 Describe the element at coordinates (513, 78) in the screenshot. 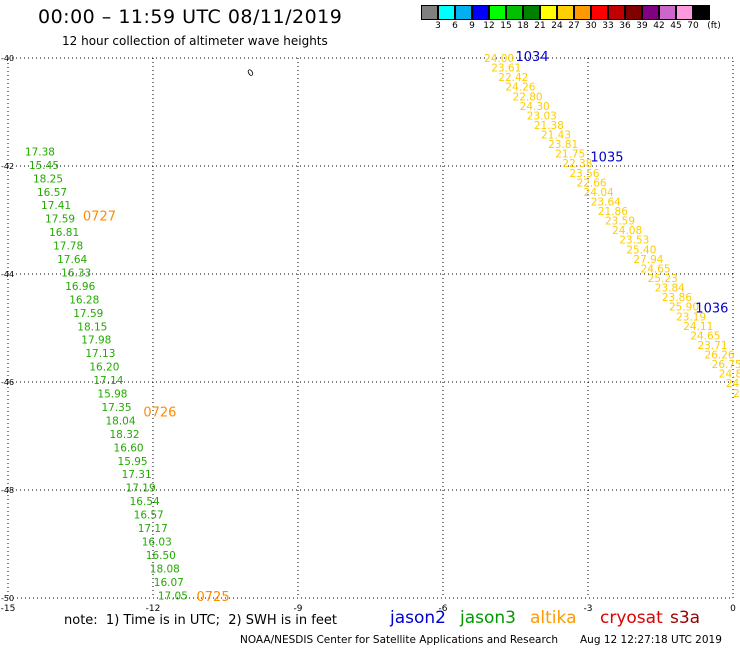

I see `wave-height-value: 22.42` at that location.